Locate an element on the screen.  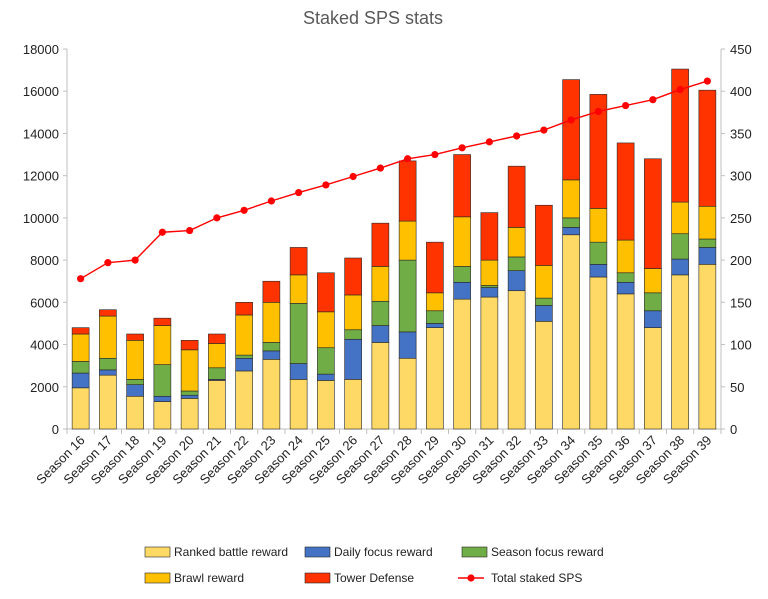
legend-label: Season focus reward is located at coordinates (547, 552).